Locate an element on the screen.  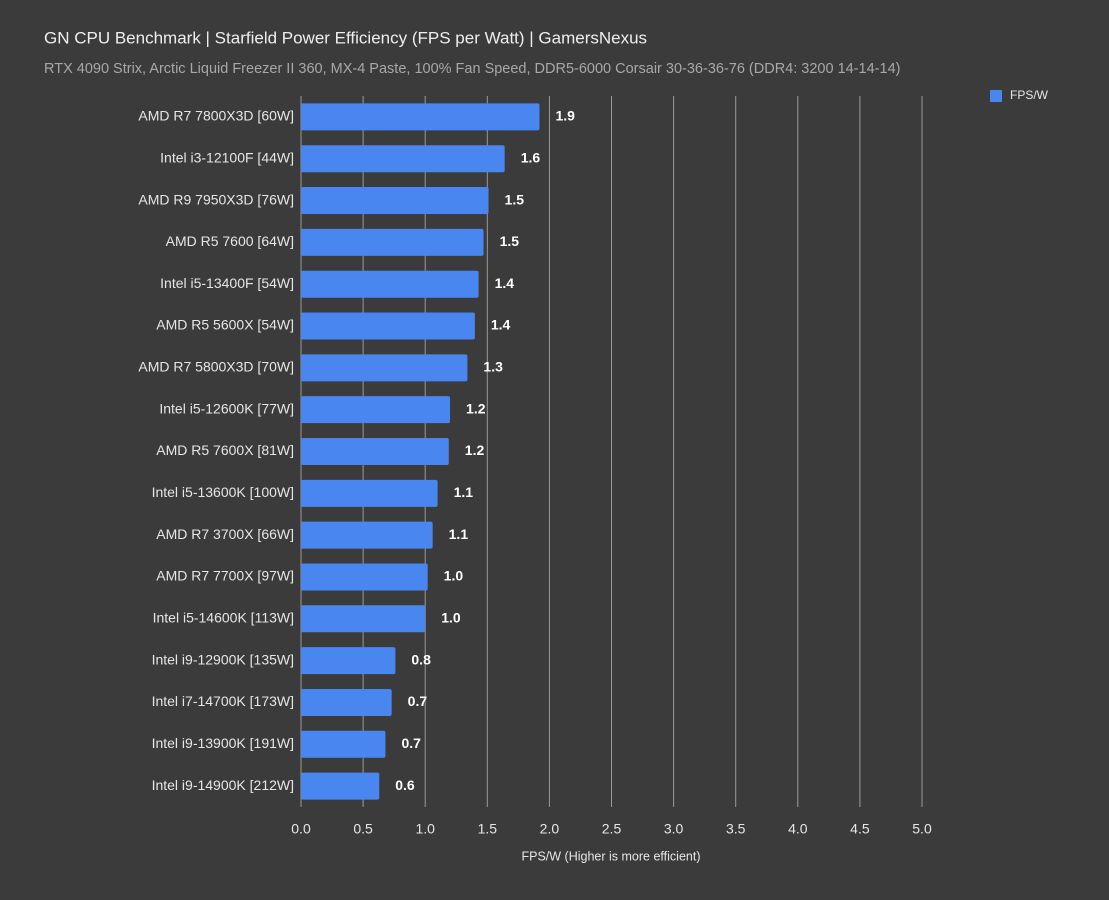
y-tick-label: Intel i3-12100F [44W] is located at coordinates (227, 157).